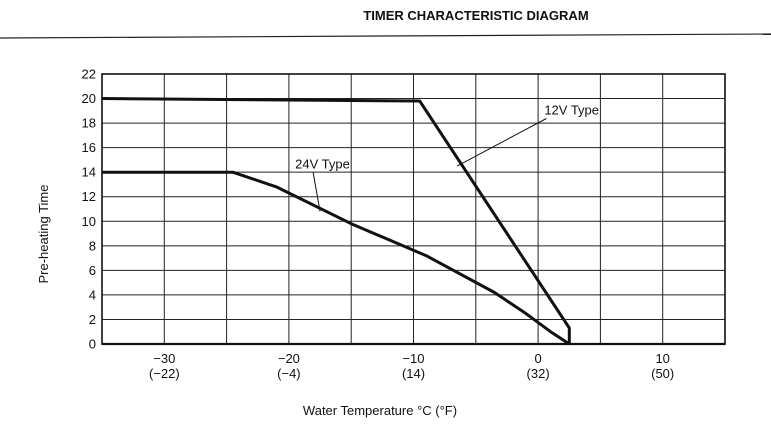  What do you see at coordinates (89, 74) in the screenshot?
I see `y-tick-label: 22` at bounding box center [89, 74].